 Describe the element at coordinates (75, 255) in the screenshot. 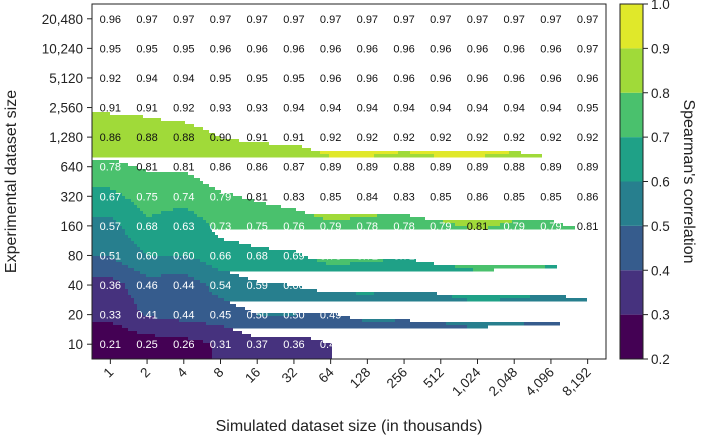

I see `y-tick-label: 80` at that location.